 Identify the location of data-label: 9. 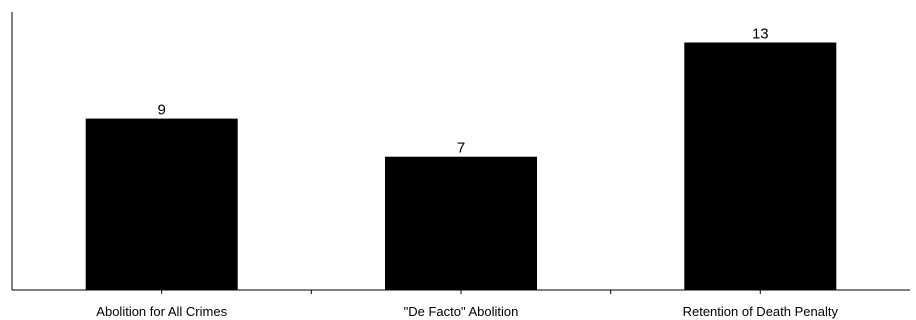
(162, 110).